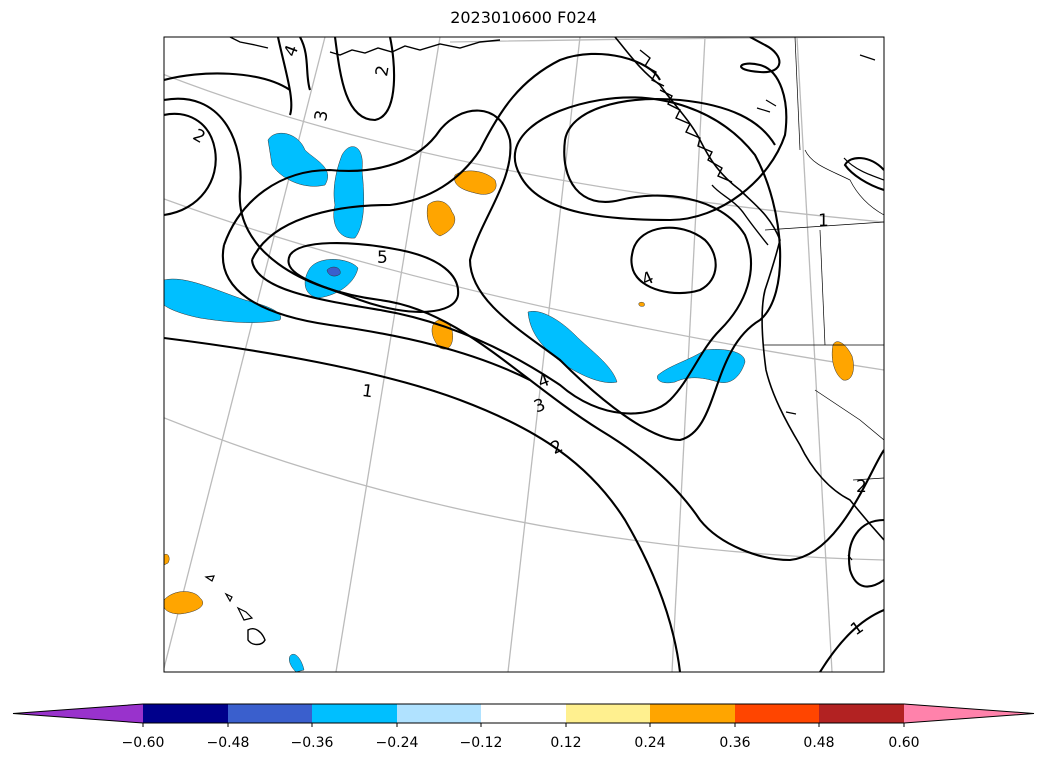 This screenshot has height=763, width=1047. I want to click on contour-label: 5, so click(382, 258).